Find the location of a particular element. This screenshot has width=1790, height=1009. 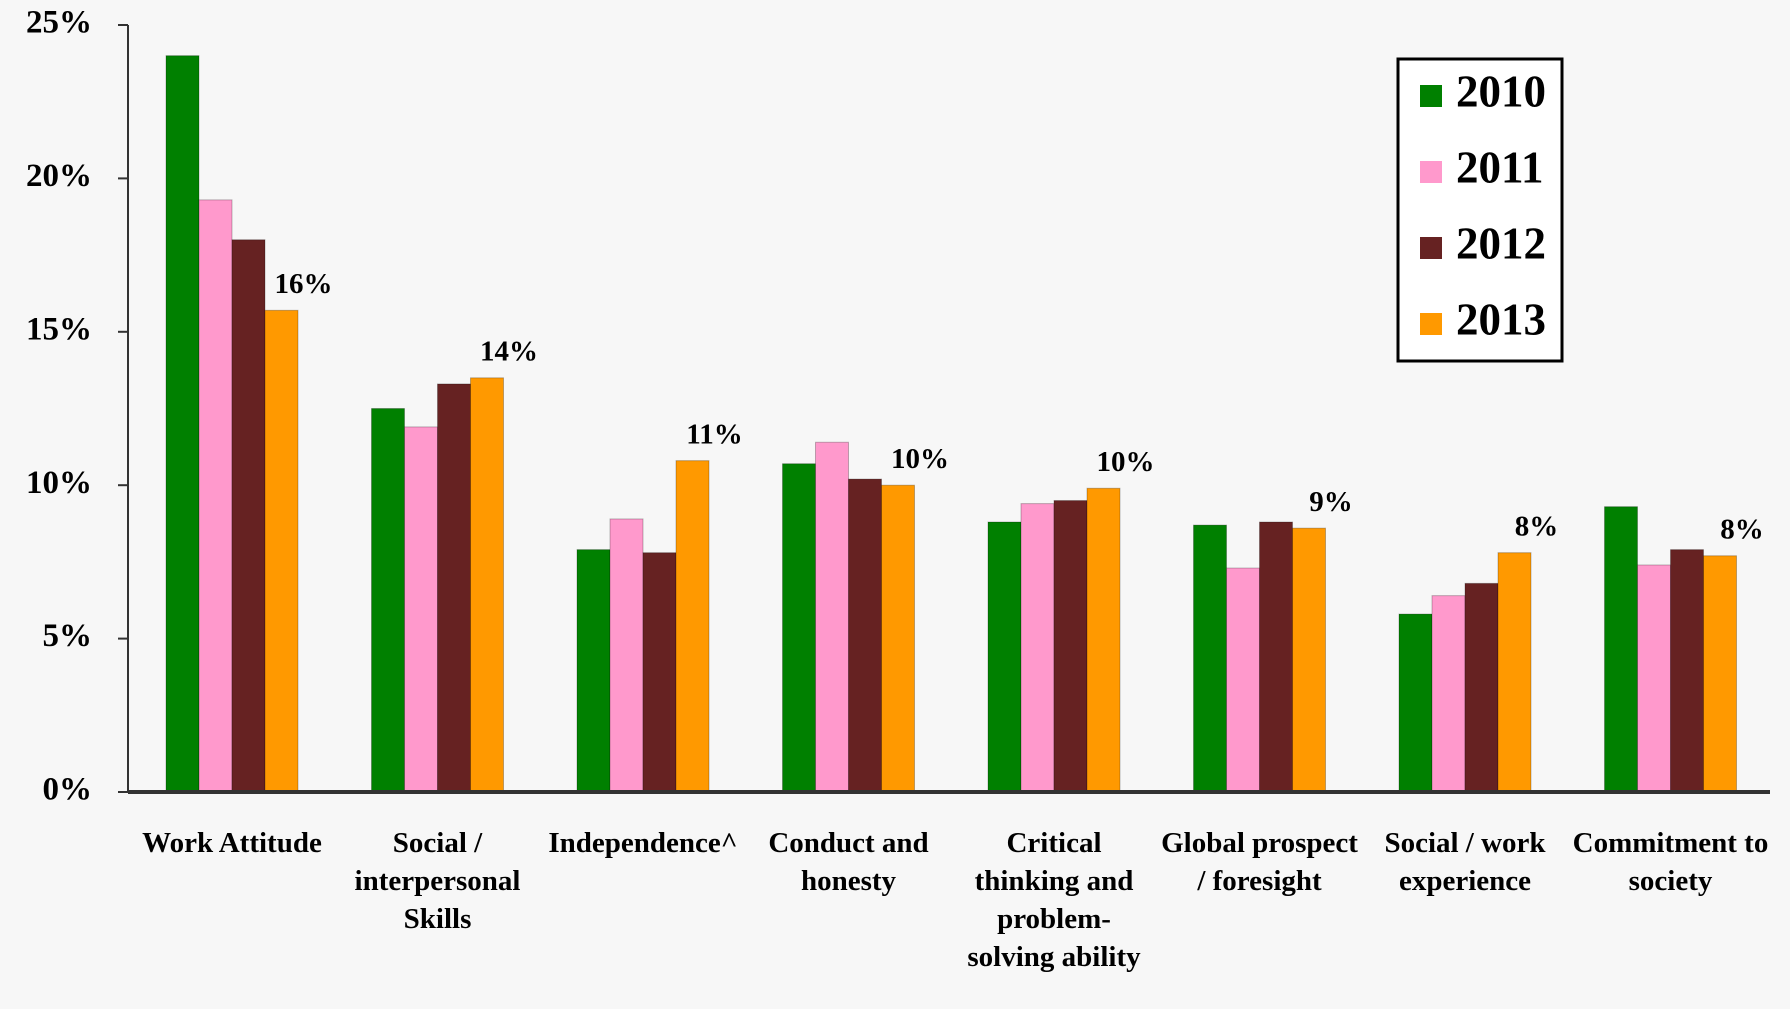

legend-box is located at coordinates (1480, 210).